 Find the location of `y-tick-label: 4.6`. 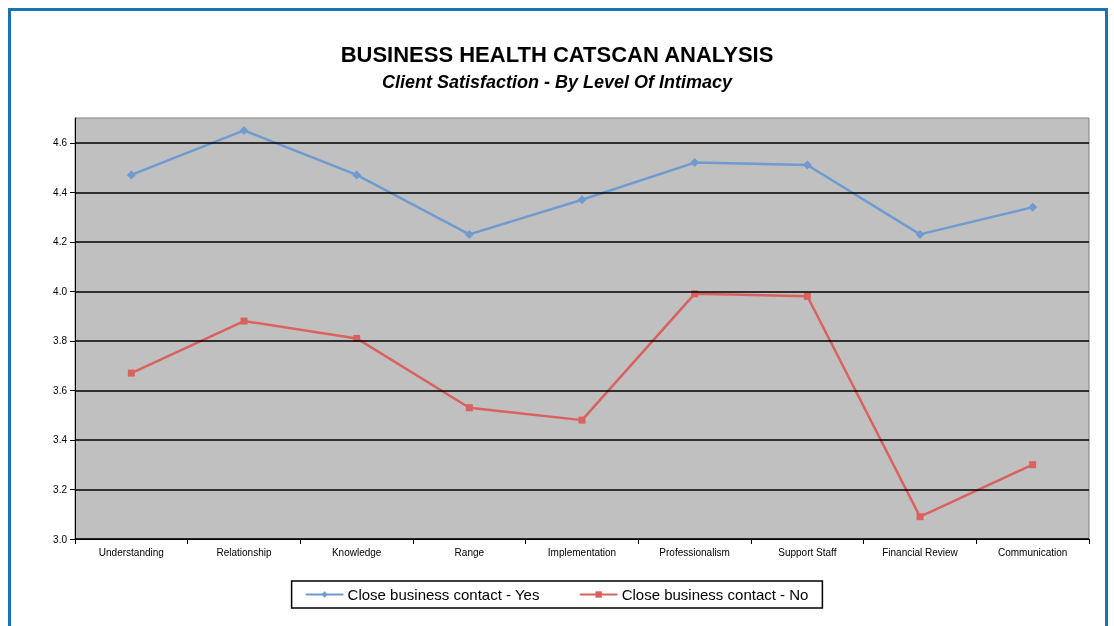

y-tick-label: 4.6 is located at coordinates (60, 143).